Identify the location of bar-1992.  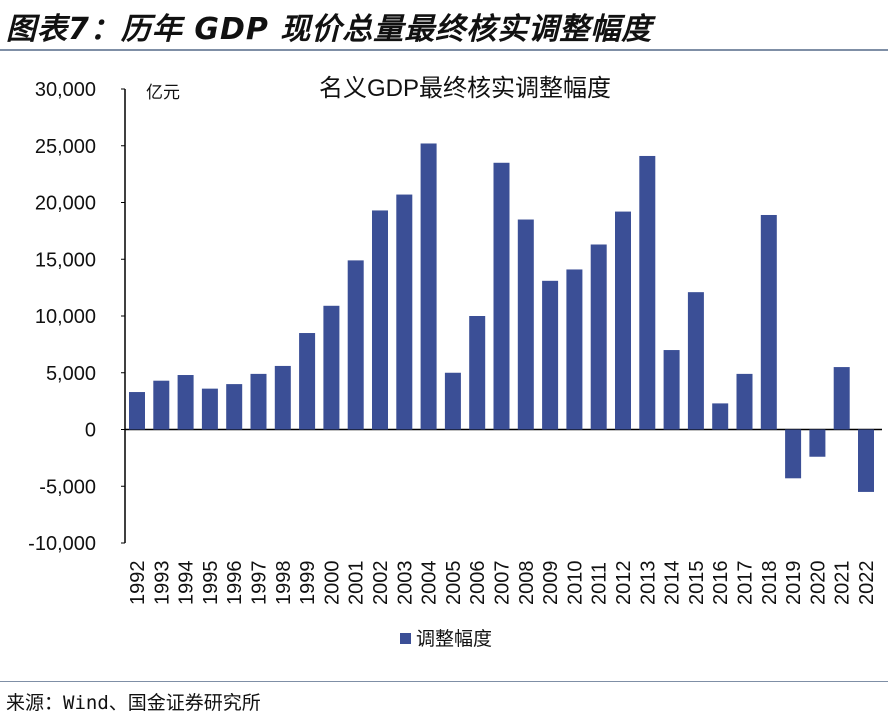
(137, 411).